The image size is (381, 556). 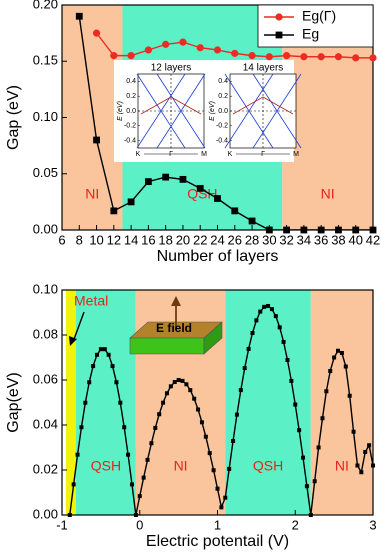 I want to click on inset-tick-label: 0.0, so click(x=131, y=111).